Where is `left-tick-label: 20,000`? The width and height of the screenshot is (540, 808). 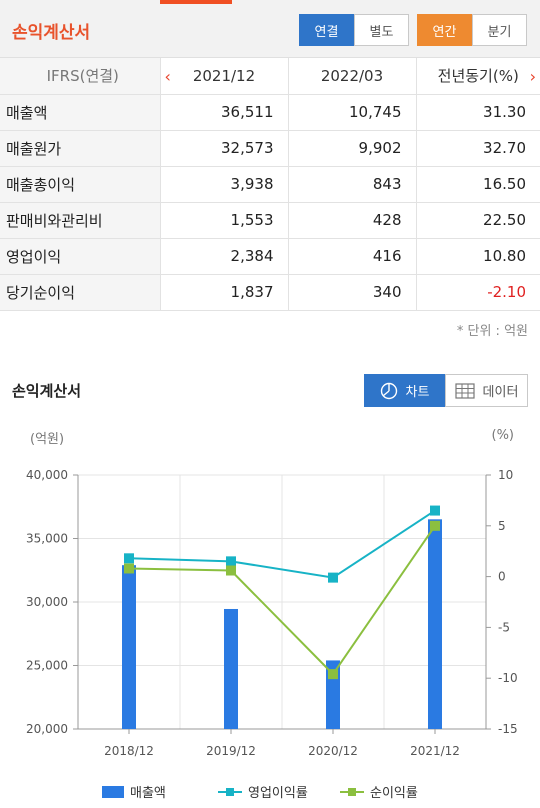
left-tick-label: 20,000 is located at coordinates (47, 729).